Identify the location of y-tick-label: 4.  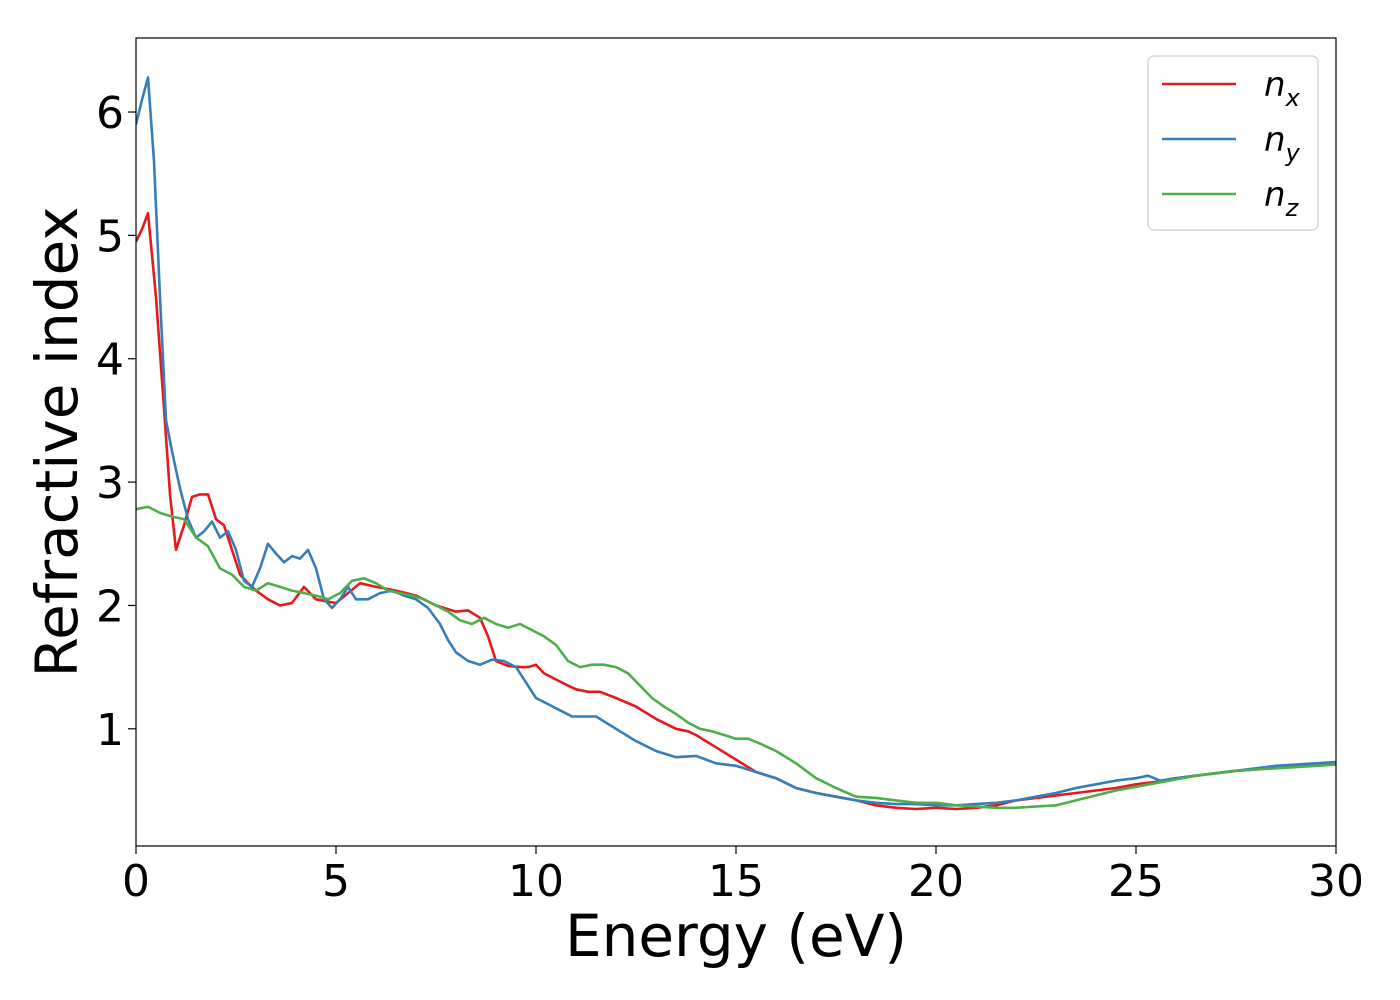
(110, 360).